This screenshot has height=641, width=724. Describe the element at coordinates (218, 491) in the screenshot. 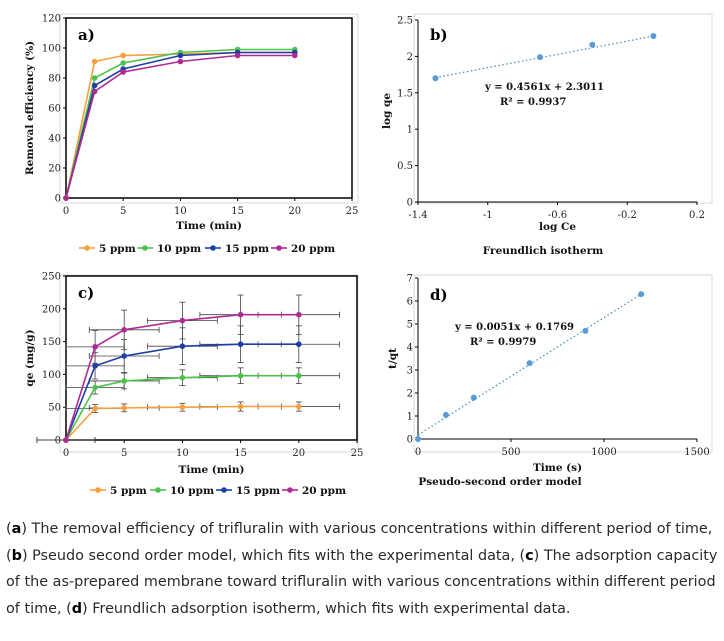

I see `panel-c-legend: 5 ppm 10 ppm 15 ppm 20 ppm` at that location.